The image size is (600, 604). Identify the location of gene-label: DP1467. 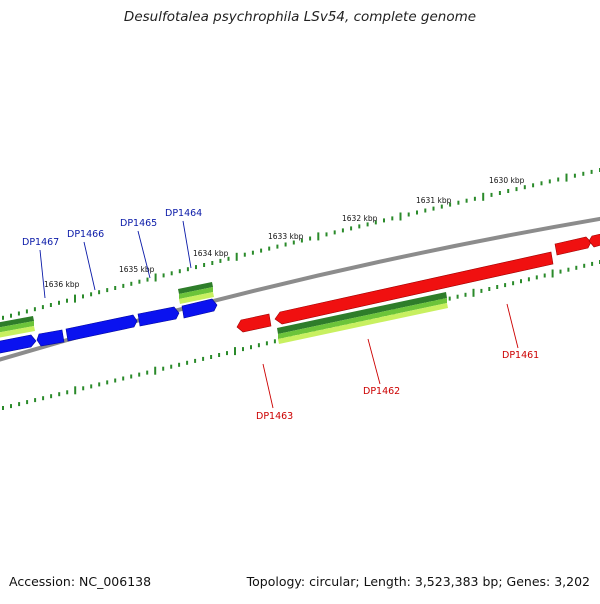
(40, 242).